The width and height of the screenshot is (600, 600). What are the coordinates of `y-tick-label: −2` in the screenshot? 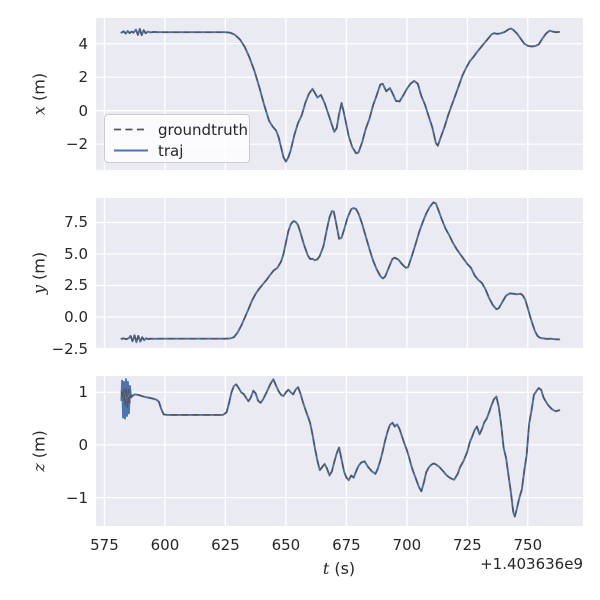 It's located at (76, 144).